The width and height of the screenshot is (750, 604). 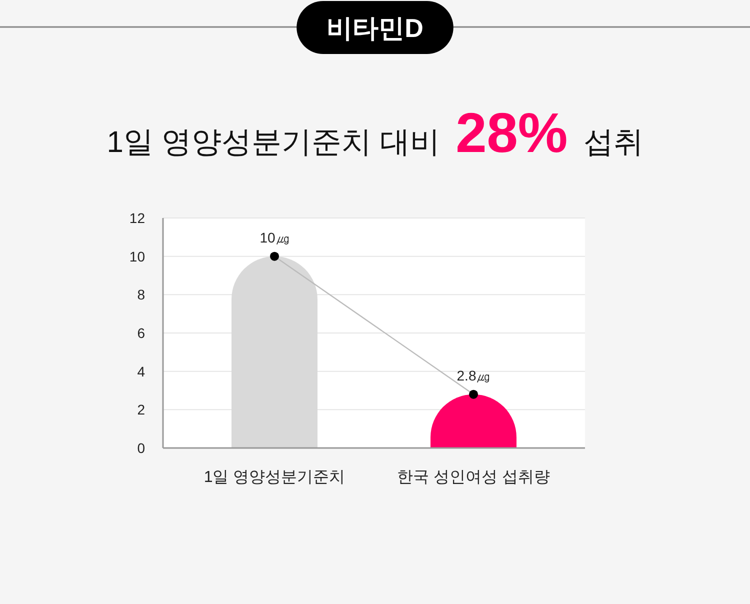 I want to click on y-tick-label: 6, so click(x=141, y=333).